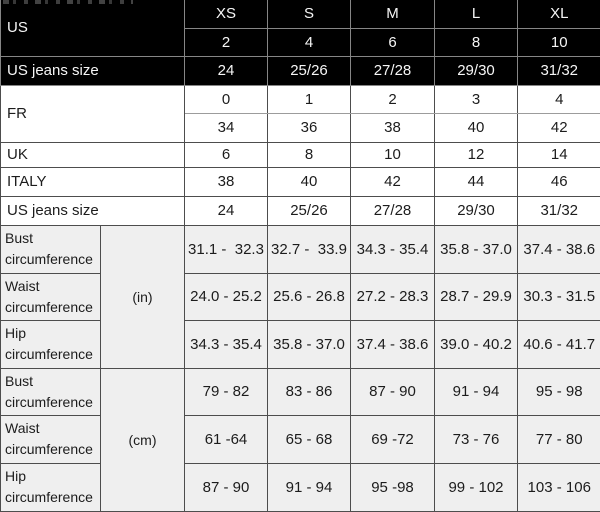 Image resolution: width=600 pixels, height=512 pixels. What do you see at coordinates (393, 487) in the screenshot?
I see `measure-value-cell: 95 -98` at bounding box center [393, 487].